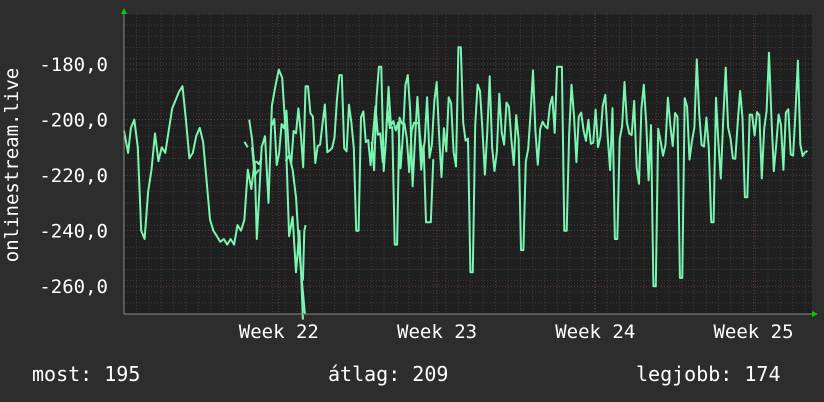 This screenshot has height=402, width=824. I want to click on x-axis-arrow-icon, so click(815, 314).